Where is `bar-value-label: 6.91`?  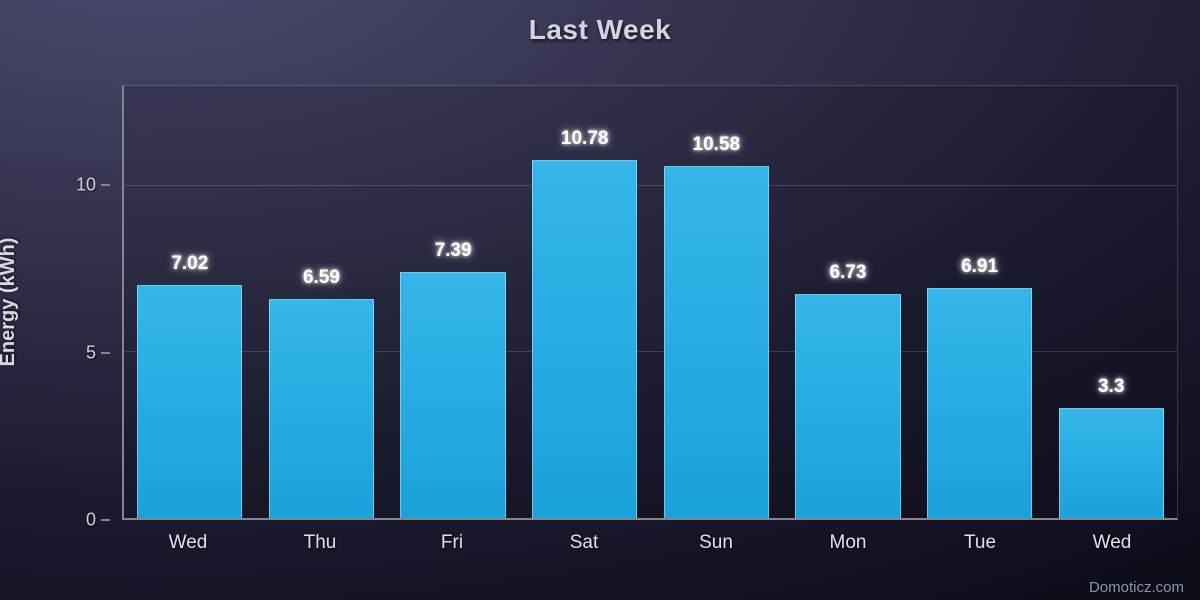
bar-value-label: 6.91 is located at coordinates (980, 267).